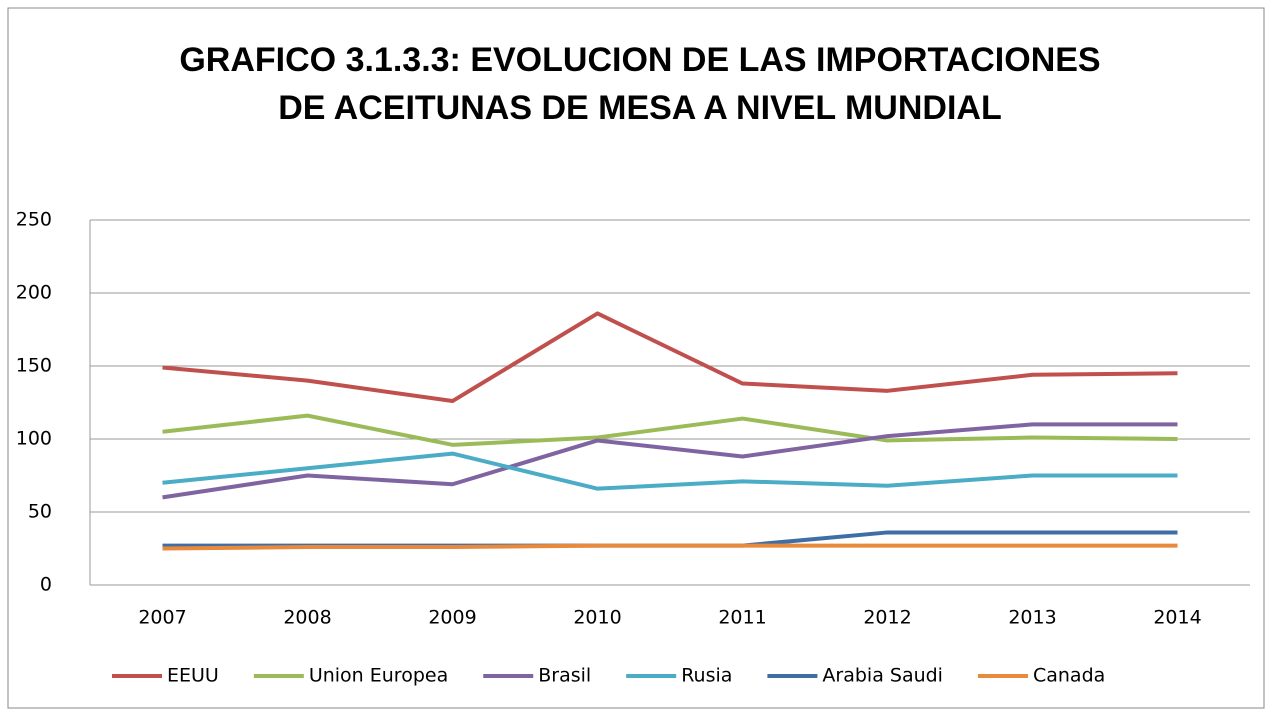 The image size is (1269, 715). I want to click on legend-label: Arabia Saudi, so click(882, 676).